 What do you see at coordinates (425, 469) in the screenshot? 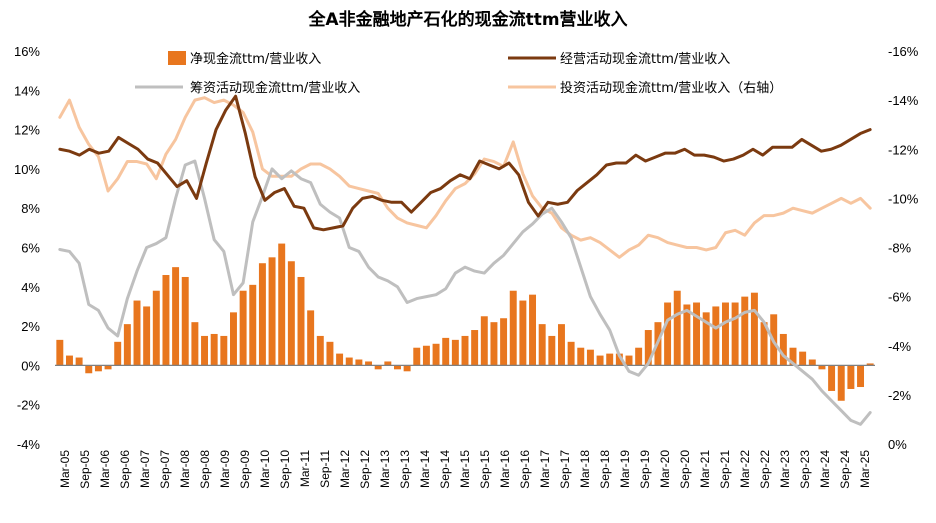
I see `x-tick-label: Mar-14` at bounding box center [425, 469].